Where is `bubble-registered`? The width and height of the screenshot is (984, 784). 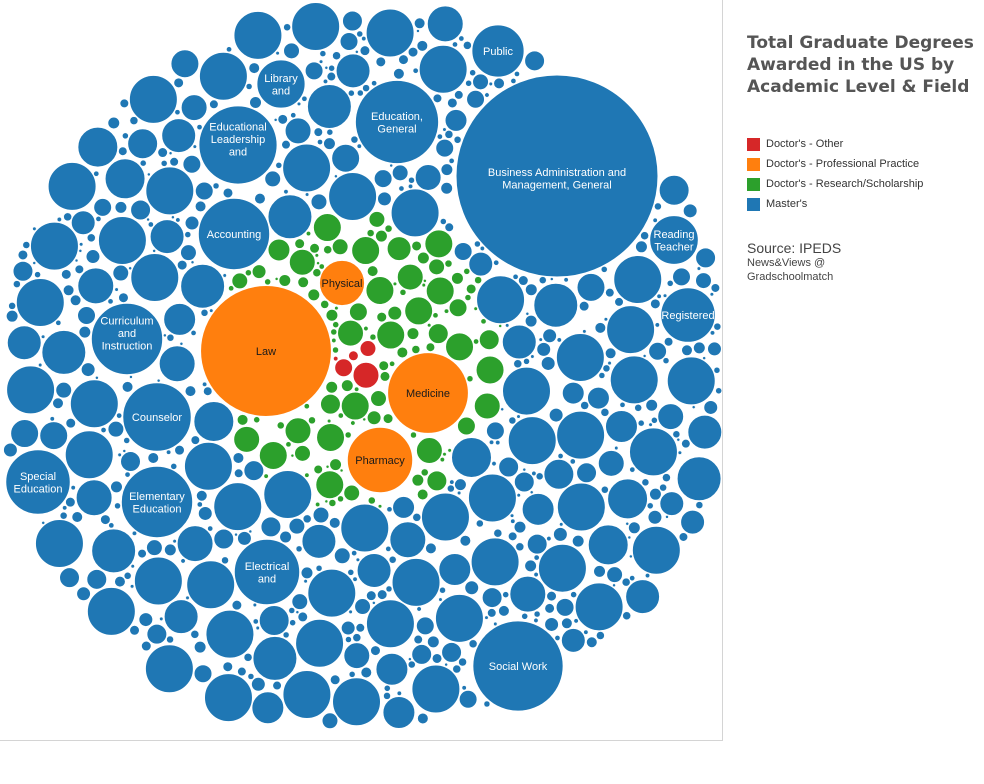 bubble-registered is located at coordinates (688, 315).